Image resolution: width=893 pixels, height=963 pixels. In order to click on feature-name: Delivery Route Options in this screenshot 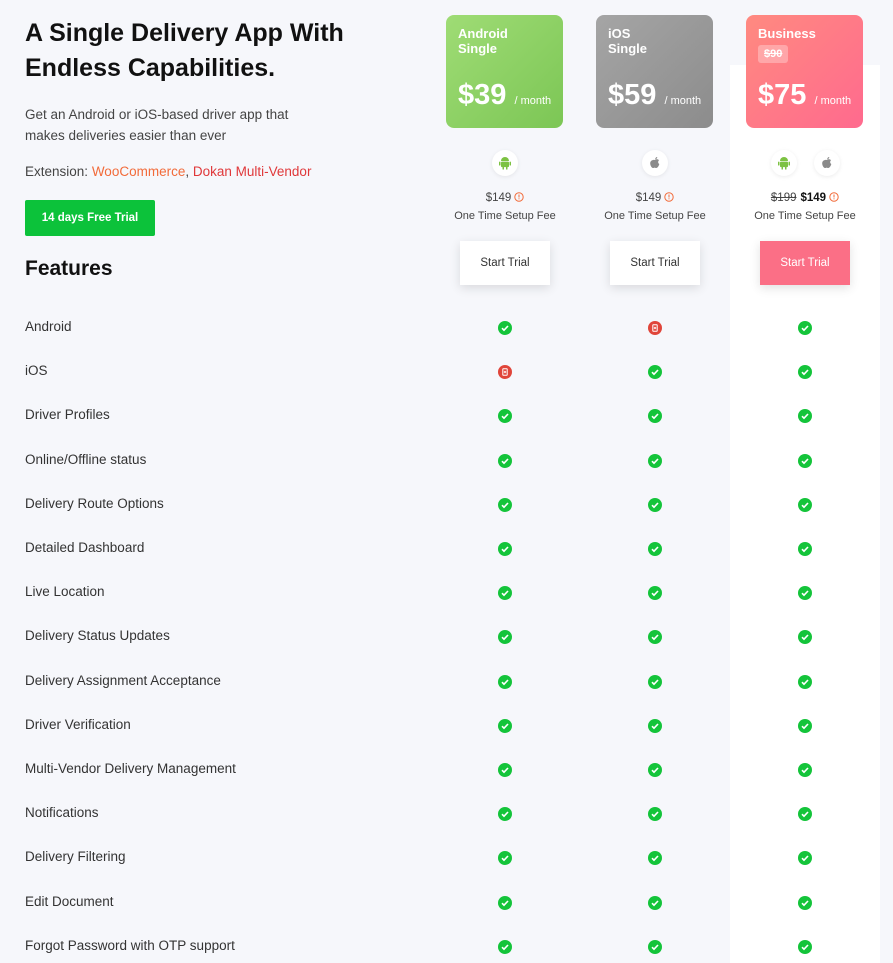, I will do `click(94, 503)`.